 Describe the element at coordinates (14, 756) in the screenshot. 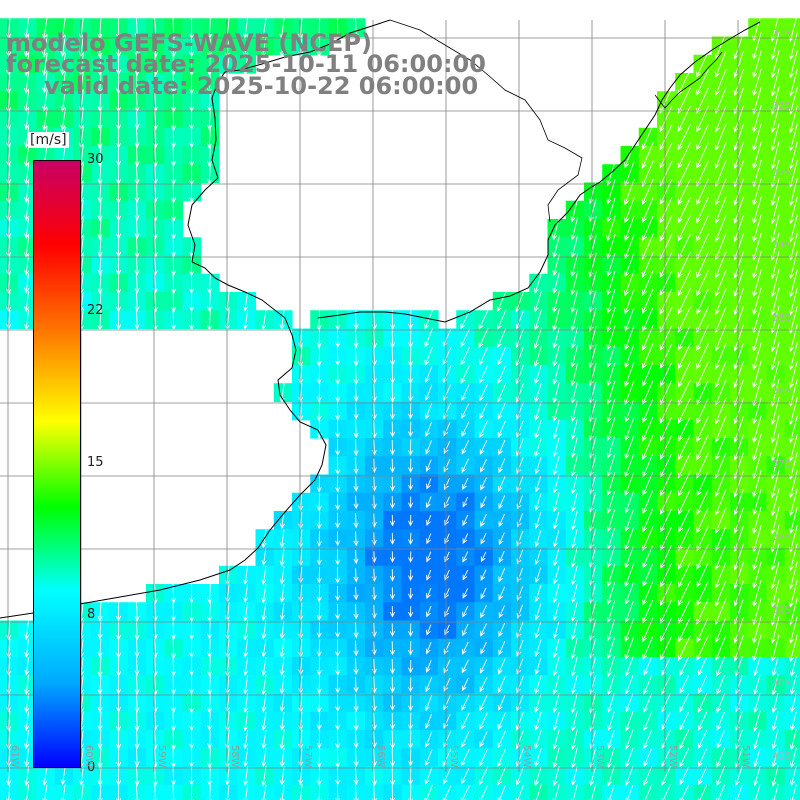

I see `lon-label: 61W` at that location.